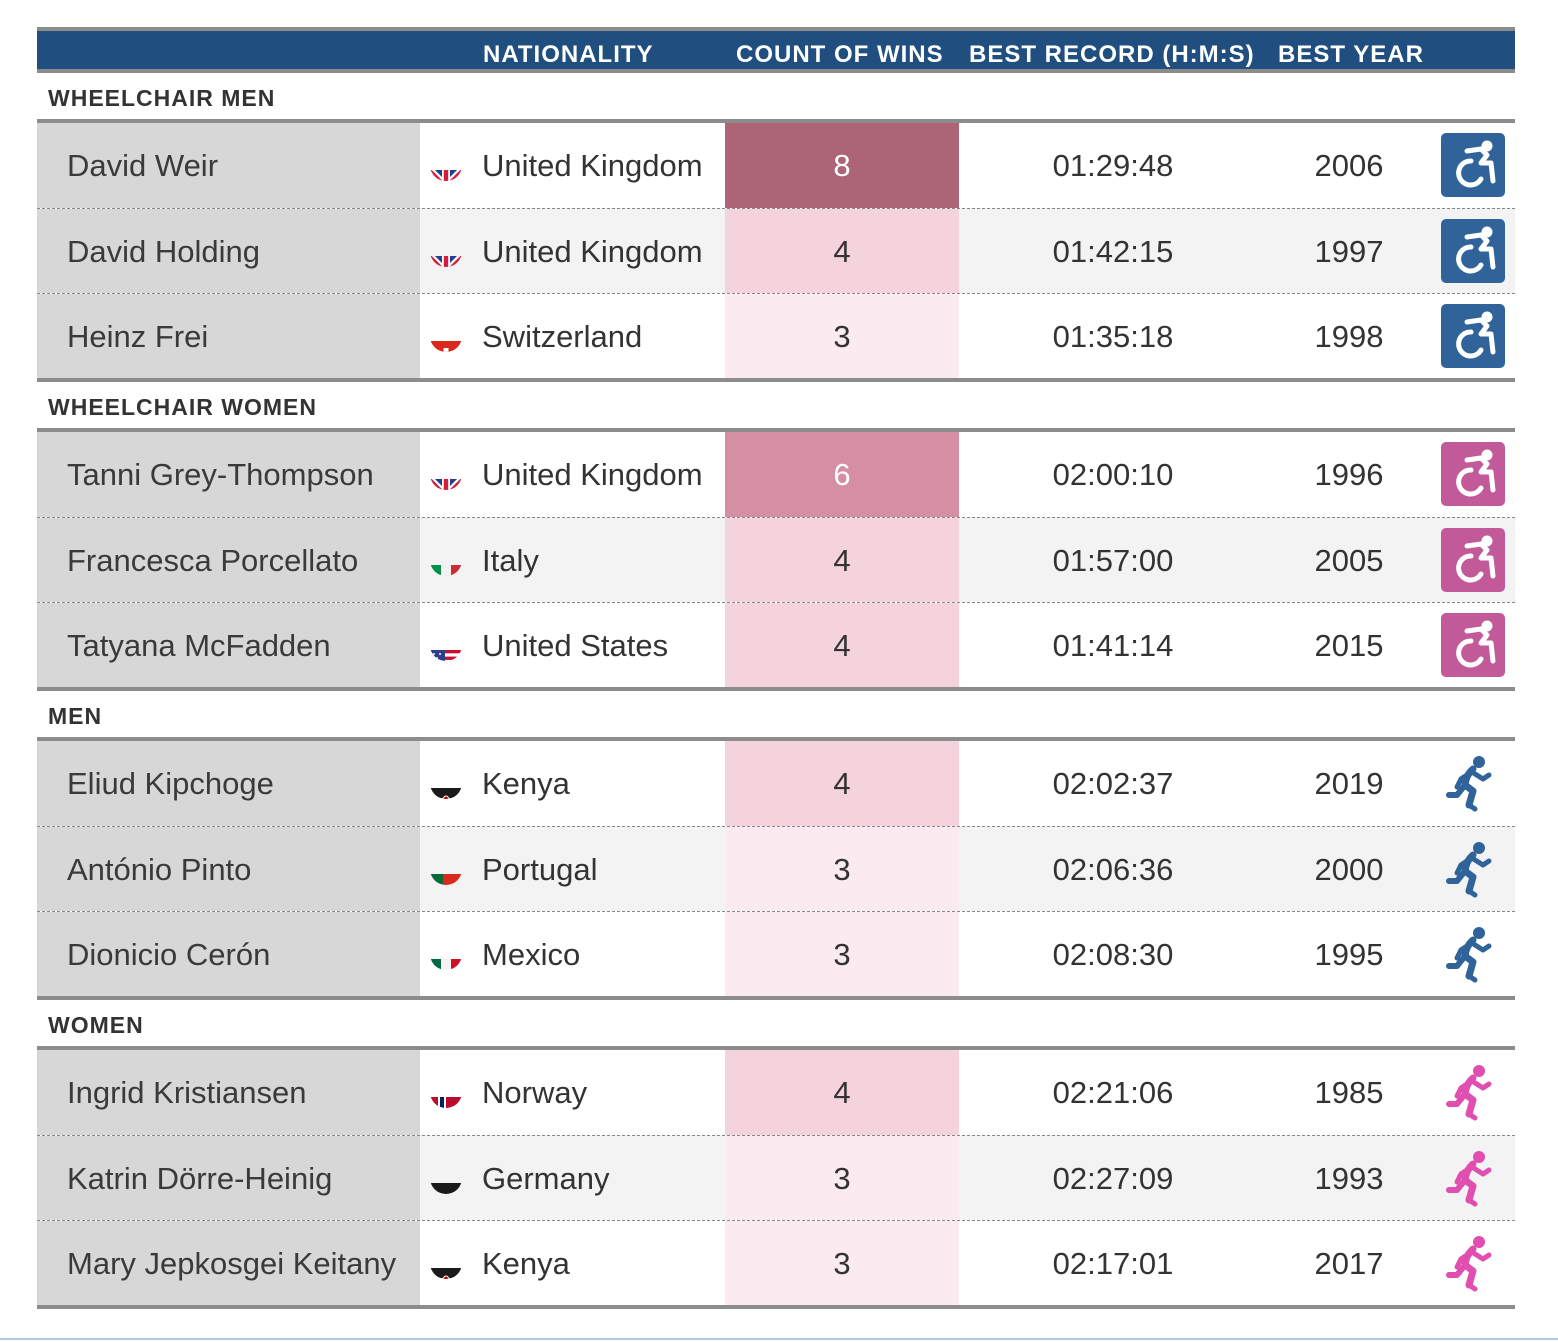 This screenshot has width=1558, height=1342. Describe the element at coordinates (568, 54) in the screenshot. I see `header-nationality: NATIONALITY` at that location.